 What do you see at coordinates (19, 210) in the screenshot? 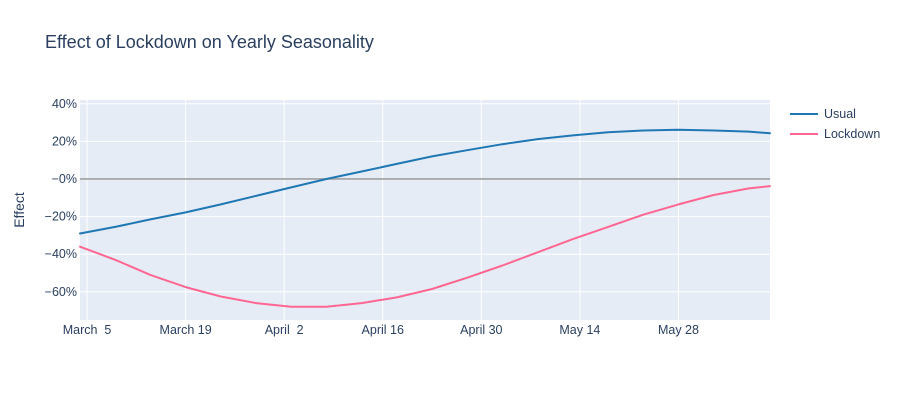
I see `y-axis-title: Effect` at bounding box center [19, 210].